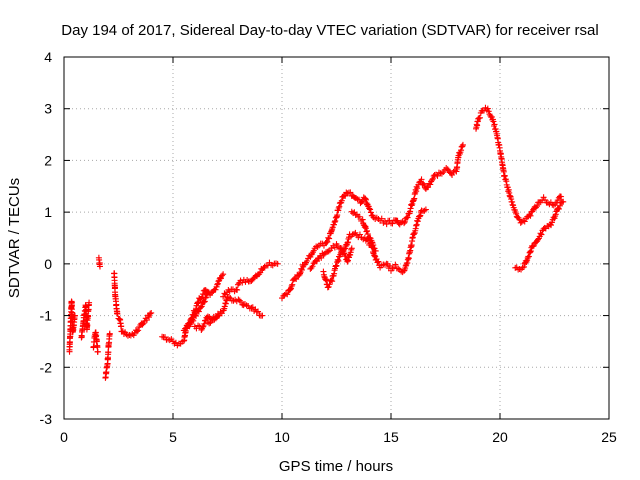 Image resolution: width=640 pixels, height=480 pixels. What do you see at coordinates (282, 437) in the screenshot?
I see `x-tick-label: 10` at bounding box center [282, 437].